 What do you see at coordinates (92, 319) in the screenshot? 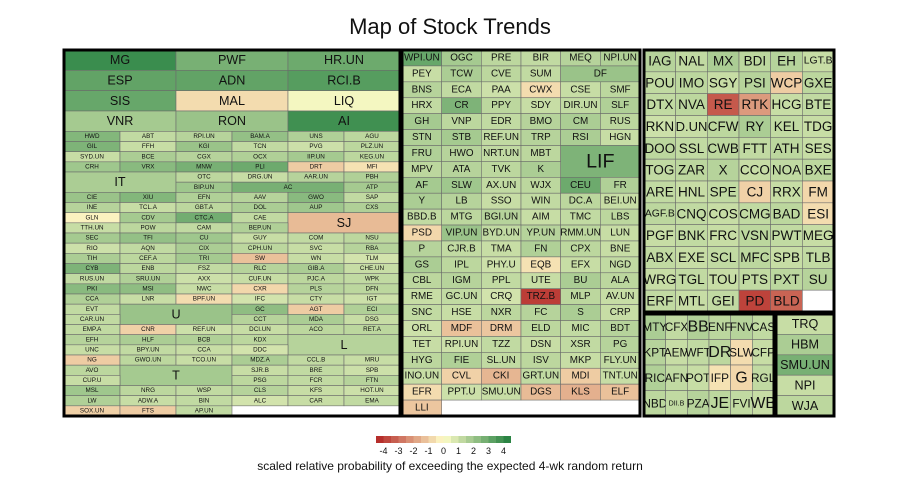
I see `tile-label: CAR.UN` at bounding box center [92, 319].